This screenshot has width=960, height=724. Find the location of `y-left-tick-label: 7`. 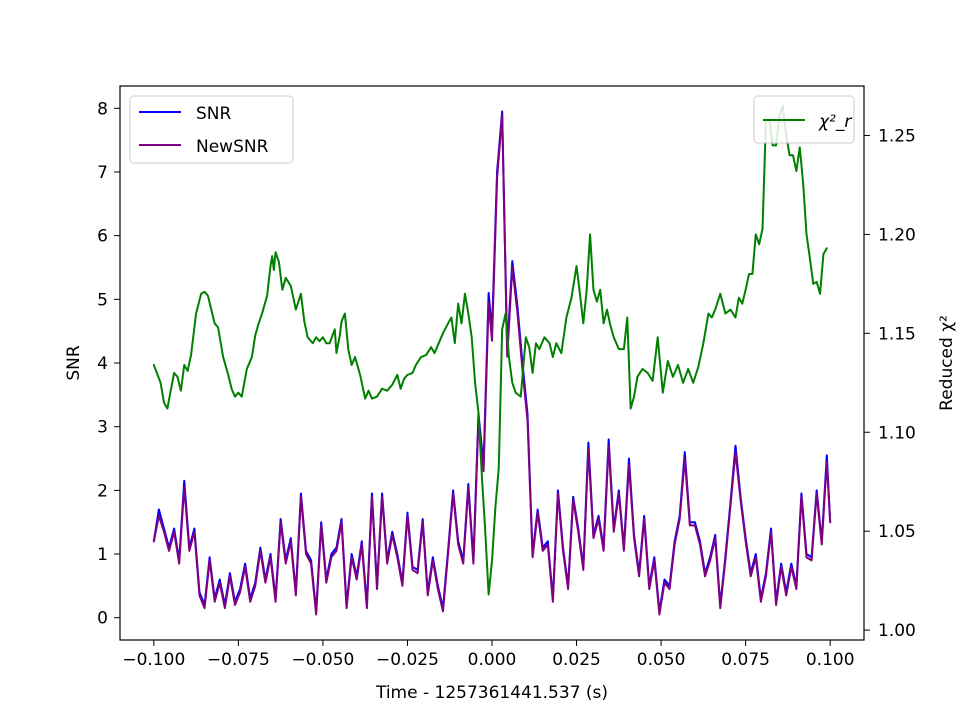

y-left-tick-label: 7 is located at coordinates (102, 173).